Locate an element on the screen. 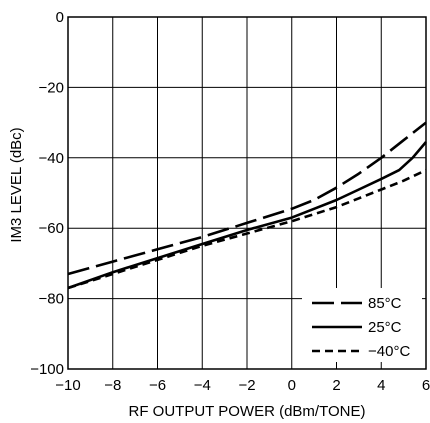 This screenshot has height=423, width=430. x-tick-labels: −10 −8 −6 −4 −2 0 2 4 6 is located at coordinates (242, 385).